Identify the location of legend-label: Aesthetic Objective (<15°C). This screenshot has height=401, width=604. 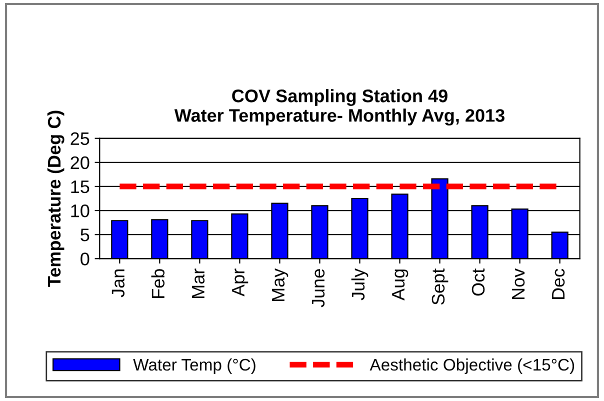
(472, 366).